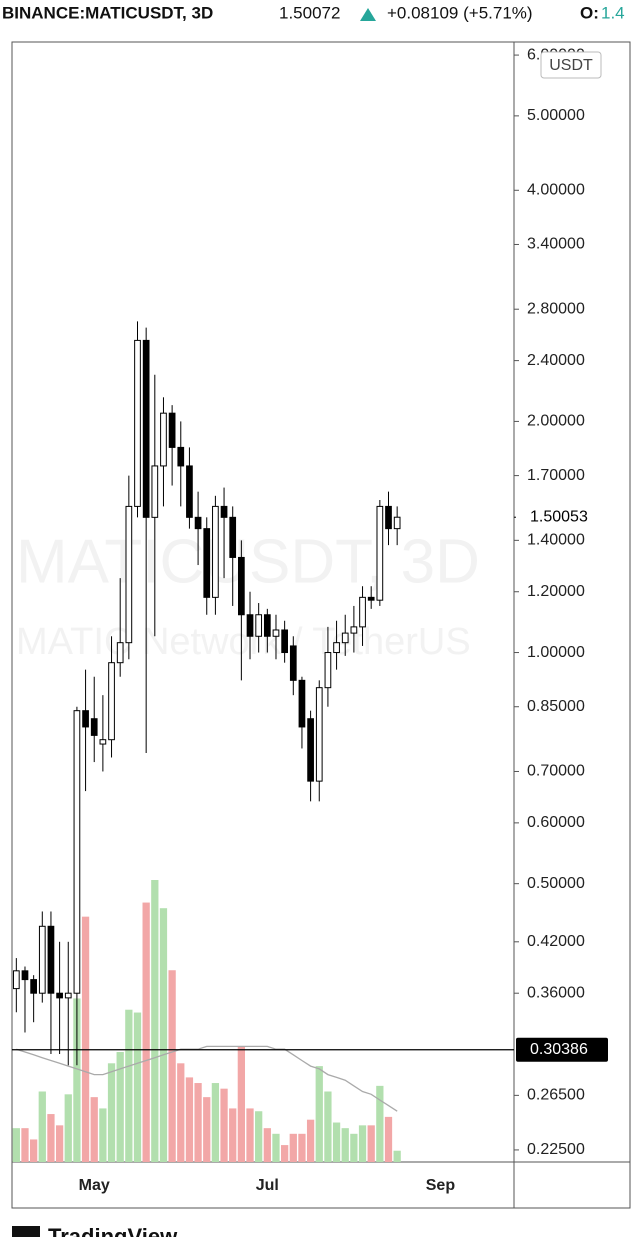 The height and width of the screenshot is (1242, 640). I want to click on hline-label-box, so click(562, 1049).